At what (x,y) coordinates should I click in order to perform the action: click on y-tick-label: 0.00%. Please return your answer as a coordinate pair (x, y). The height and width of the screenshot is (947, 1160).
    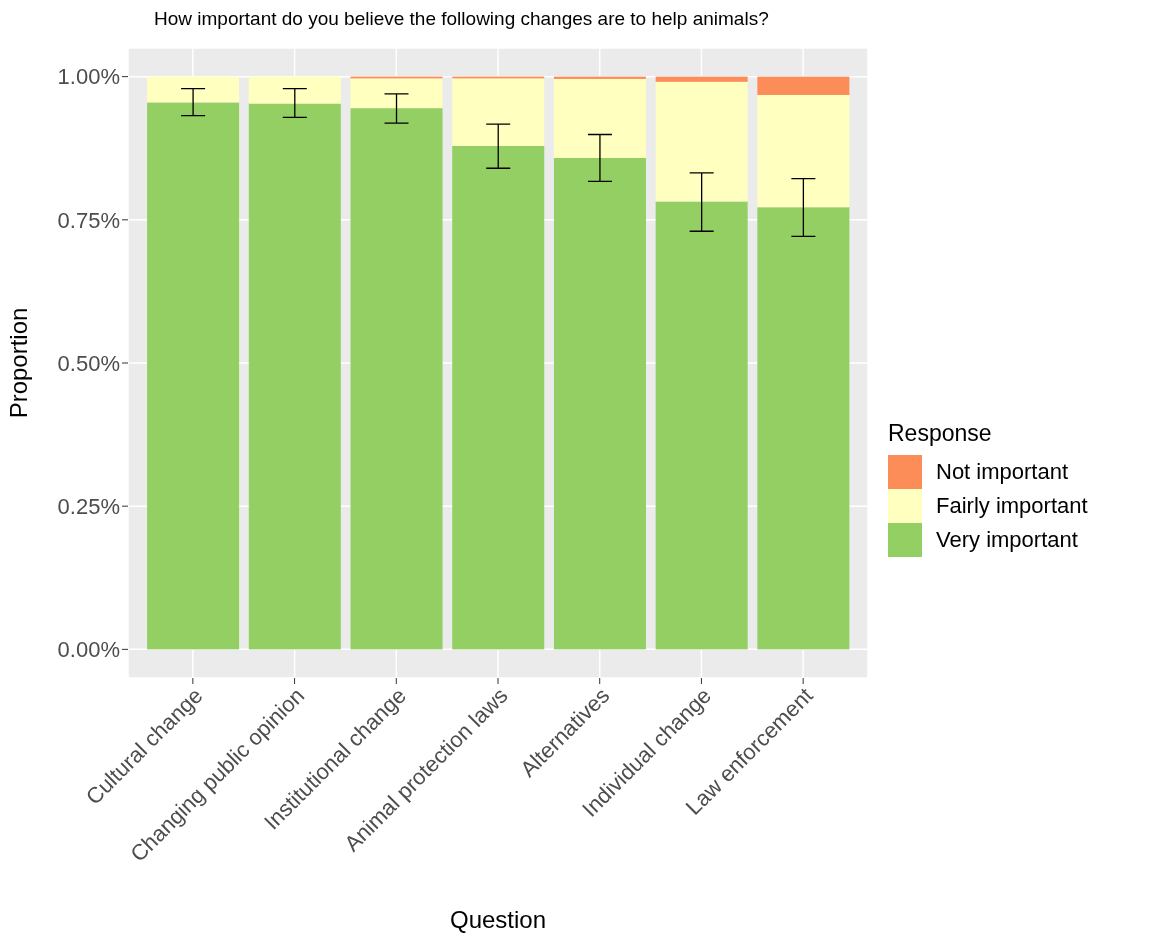
    Looking at the image, I should click on (88, 650).